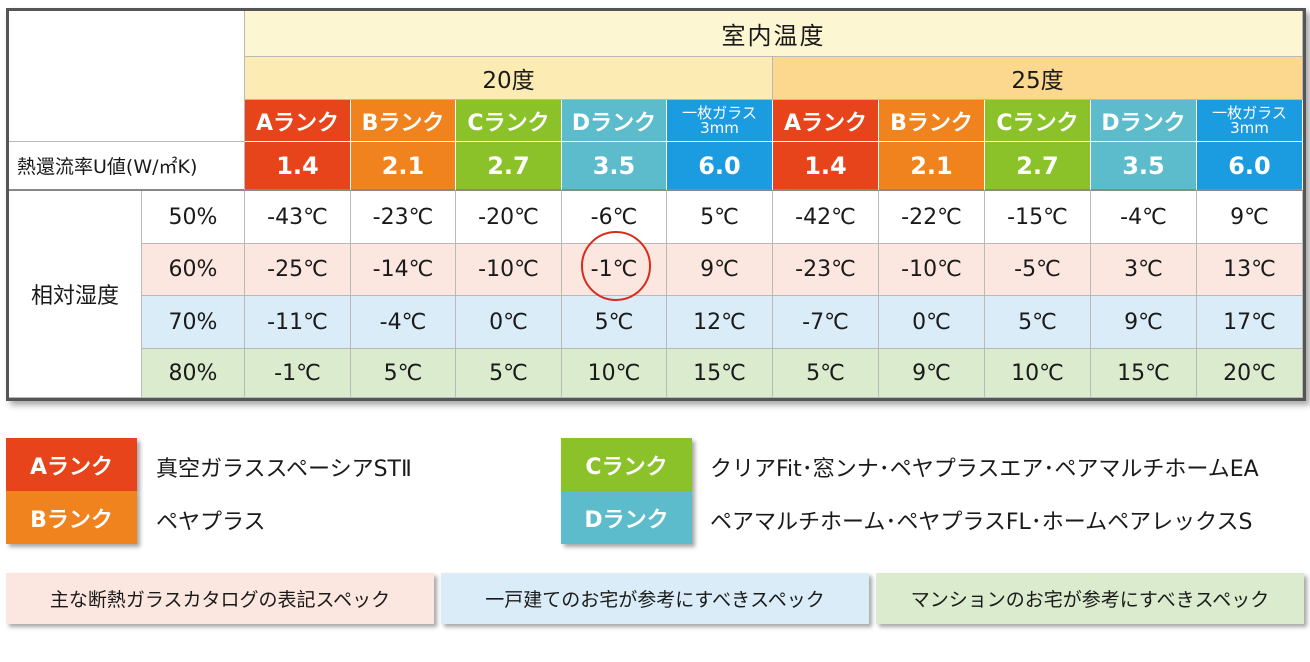 This screenshot has width=1310, height=662. What do you see at coordinates (284, 469) in the screenshot?
I see `legend-a-text: 真空ガラススペーシアSTⅡ` at bounding box center [284, 469].